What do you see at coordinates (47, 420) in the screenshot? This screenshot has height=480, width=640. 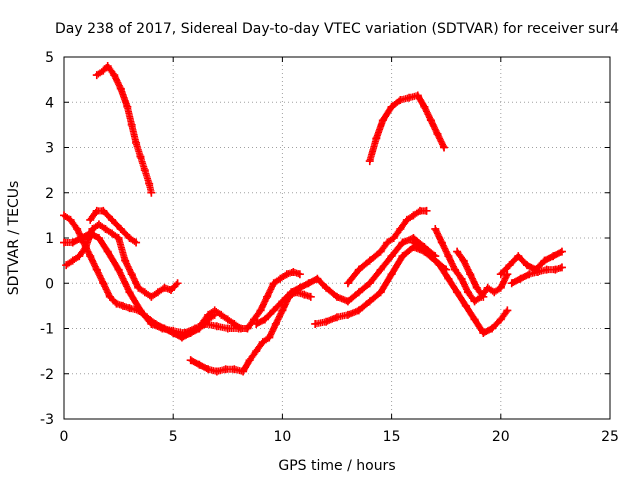 I see `y-tick-label: -3` at bounding box center [47, 420].